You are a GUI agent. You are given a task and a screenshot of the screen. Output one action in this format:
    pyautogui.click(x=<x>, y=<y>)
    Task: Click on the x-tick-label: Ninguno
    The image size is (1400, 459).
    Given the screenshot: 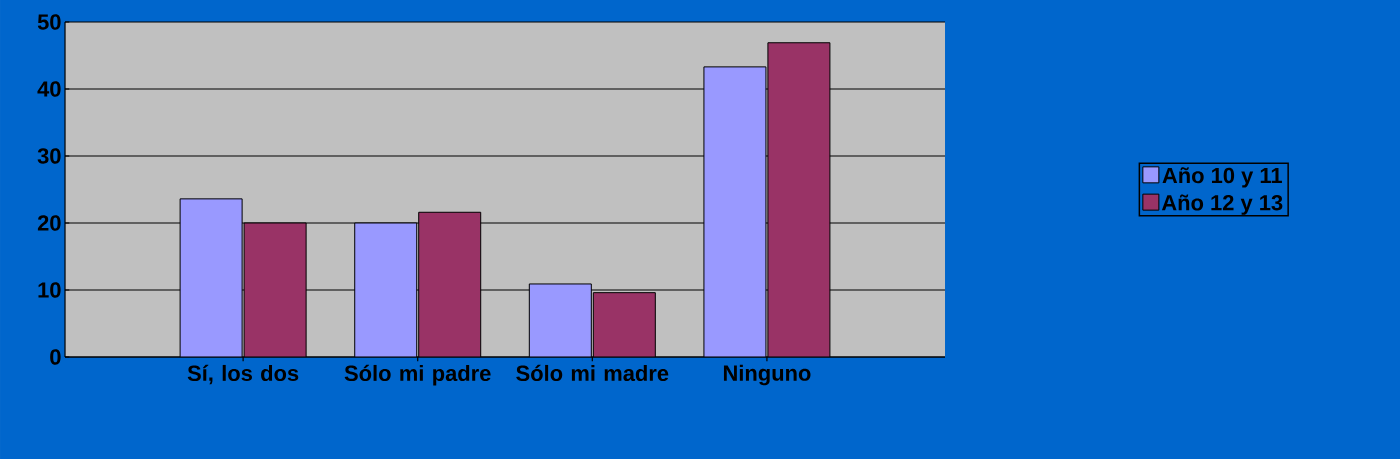 What is the action you would take?
    pyautogui.click(x=767, y=375)
    